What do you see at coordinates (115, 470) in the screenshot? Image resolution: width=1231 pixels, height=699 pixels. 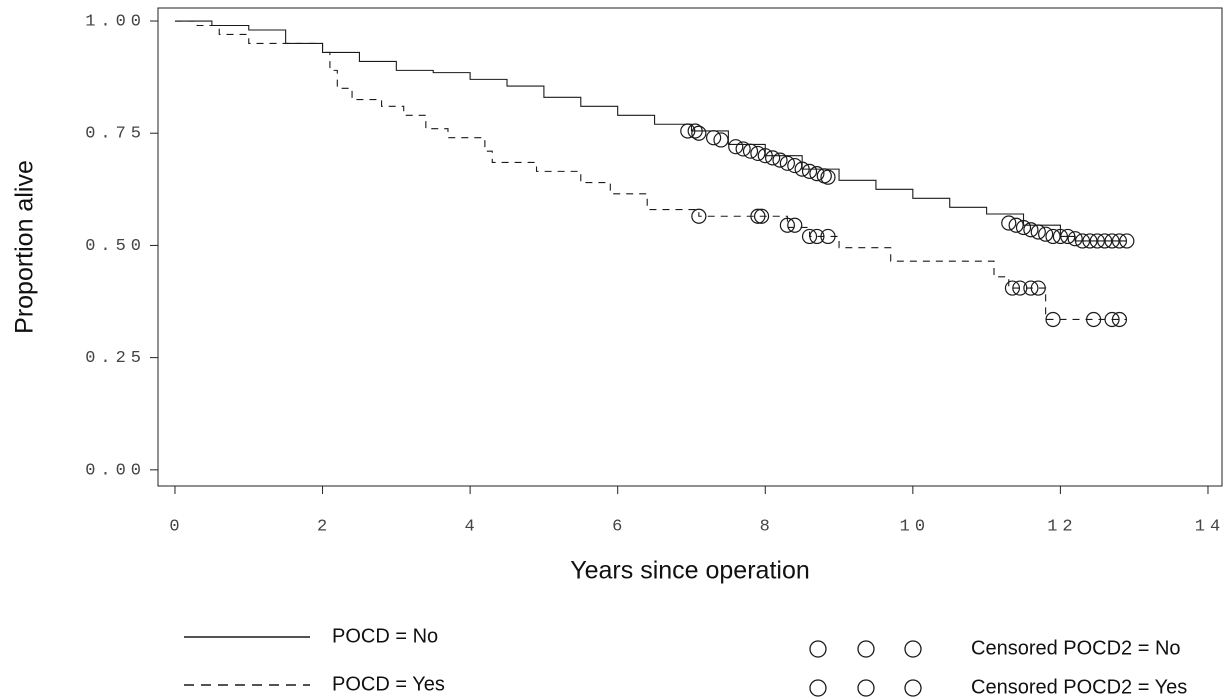 I see `y-tick-label: 0.00` at bounding box center [115, 470].